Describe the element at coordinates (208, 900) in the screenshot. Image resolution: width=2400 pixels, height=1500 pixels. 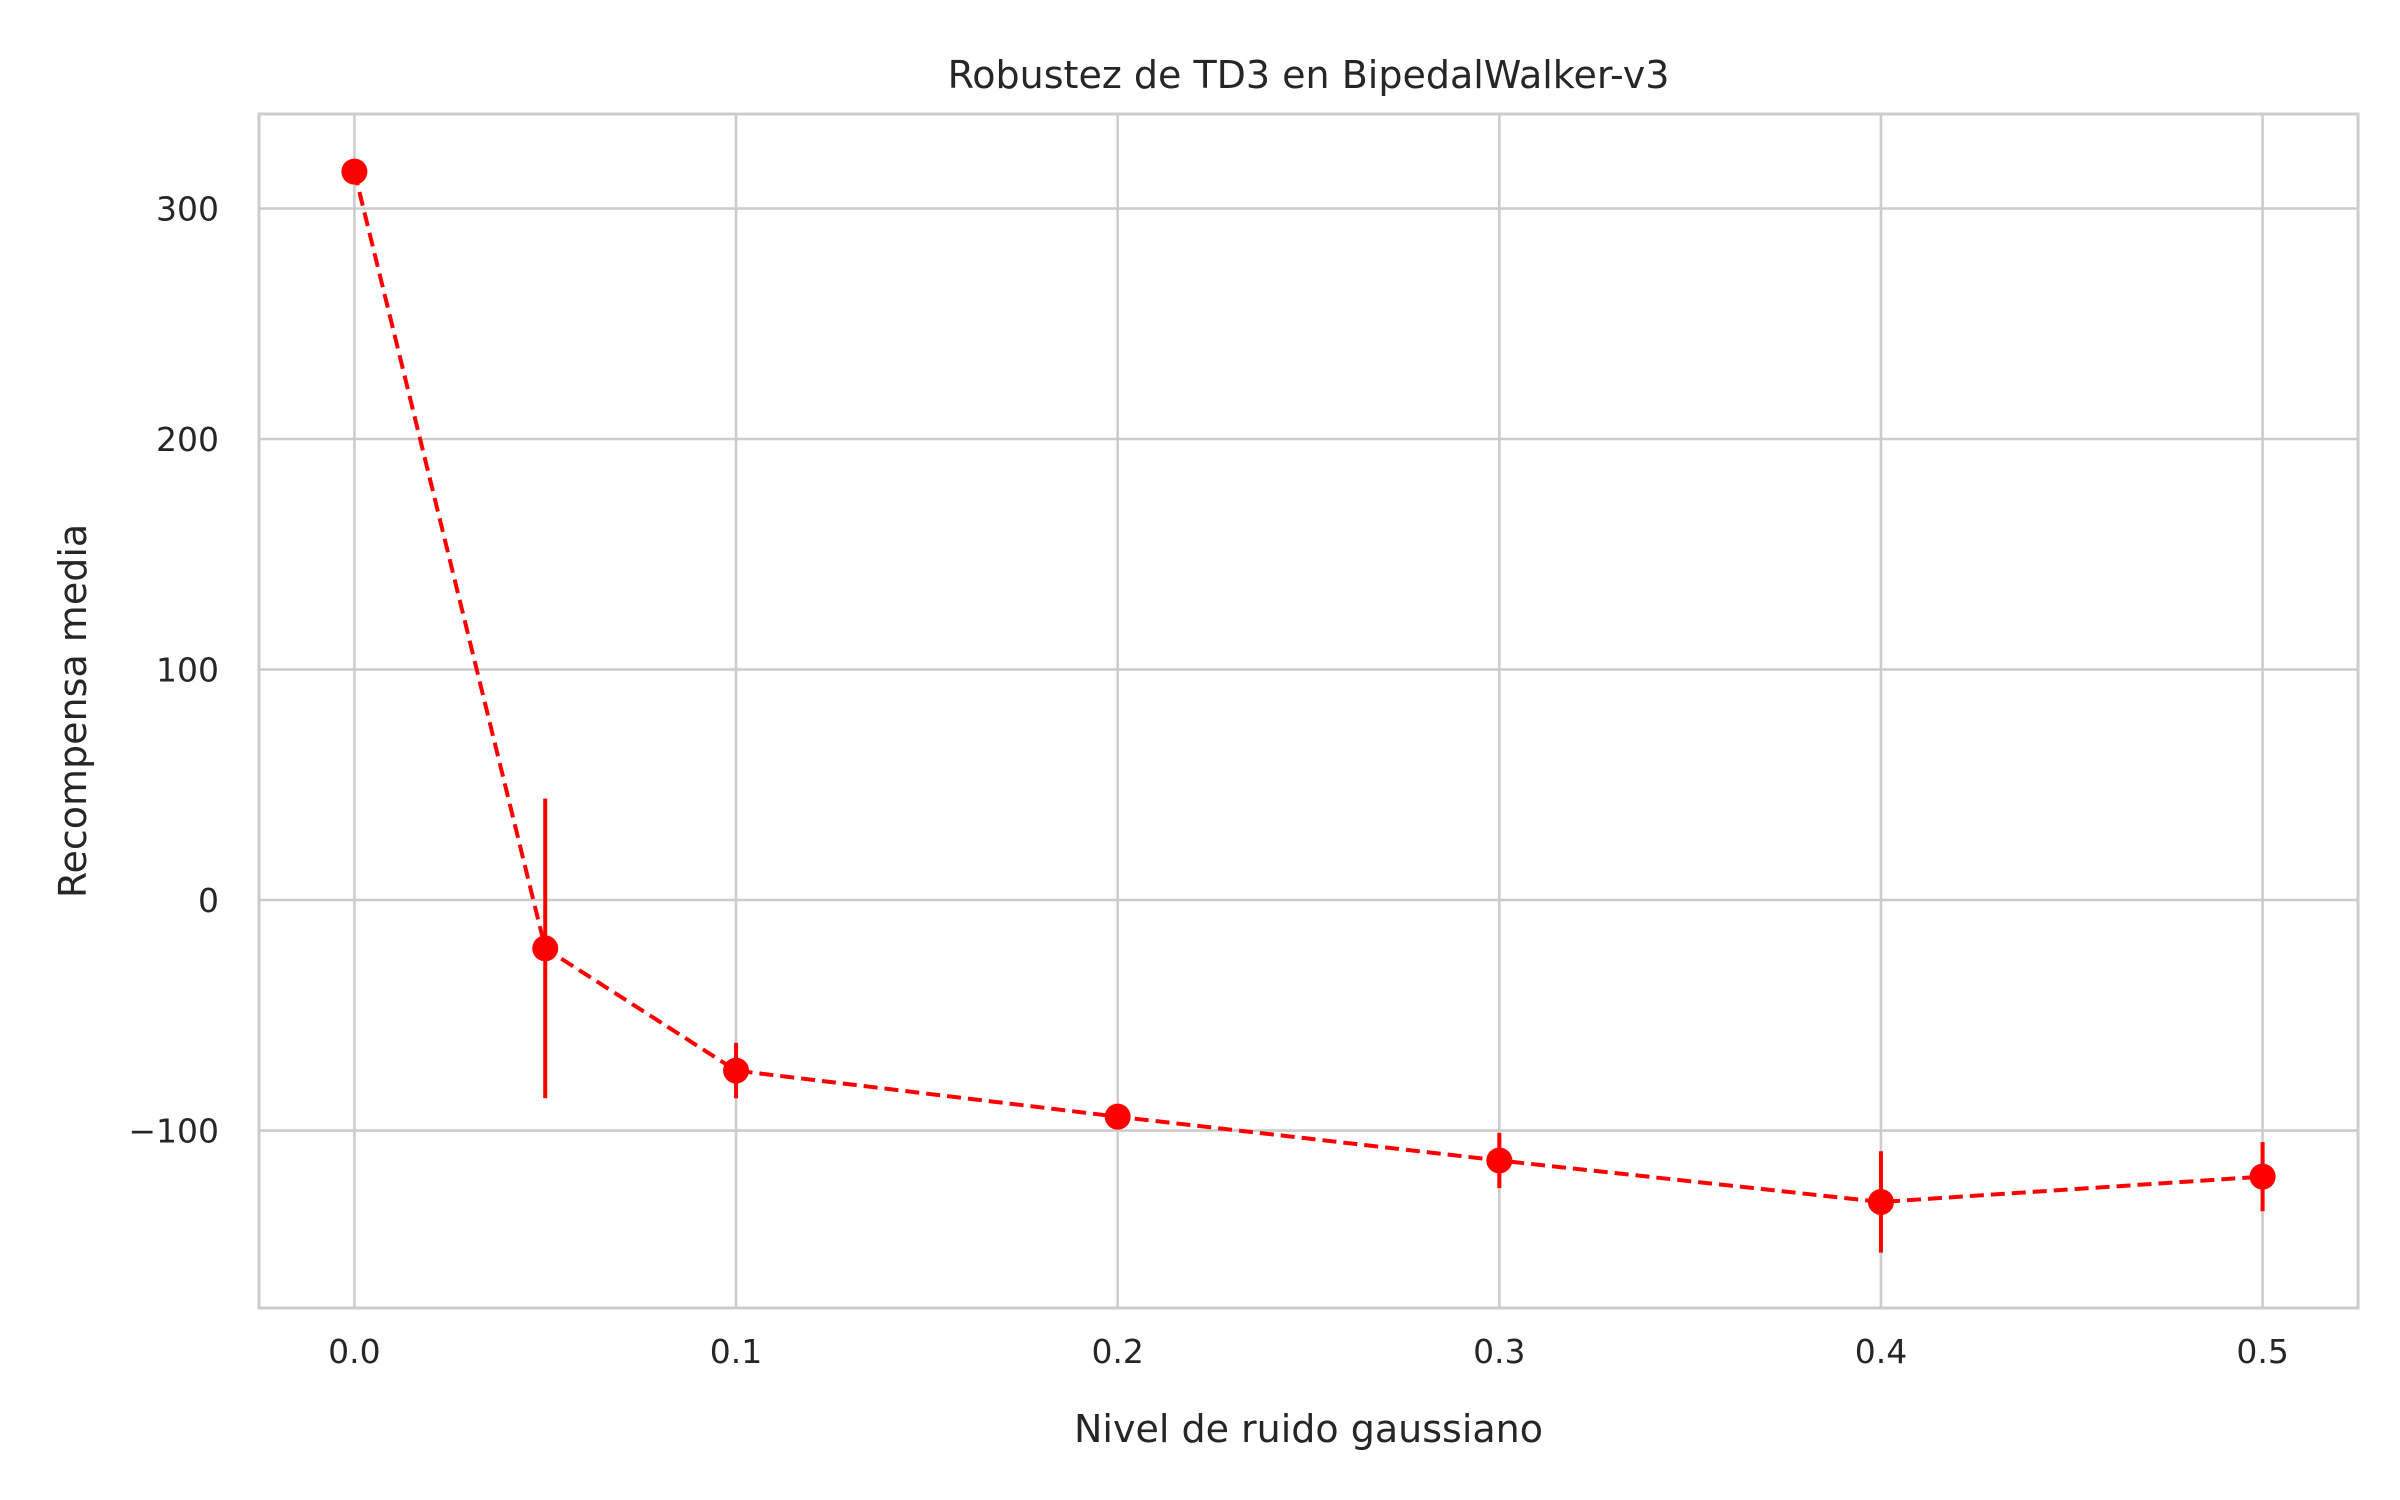
I see `y-tick-label: 0` at that location.